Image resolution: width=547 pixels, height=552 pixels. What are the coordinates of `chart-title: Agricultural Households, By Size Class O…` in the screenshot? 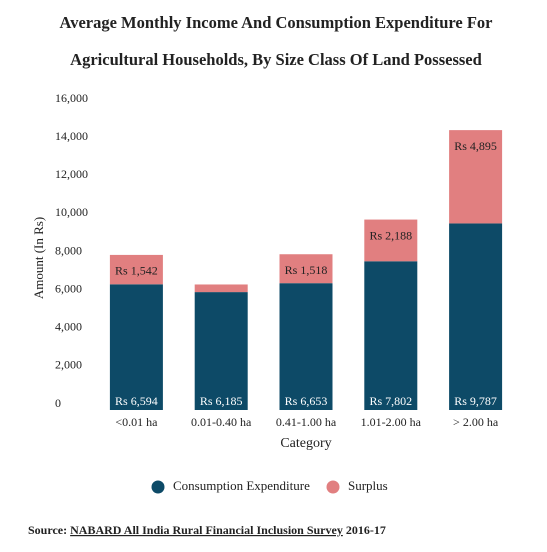 It's located at (276, 59).